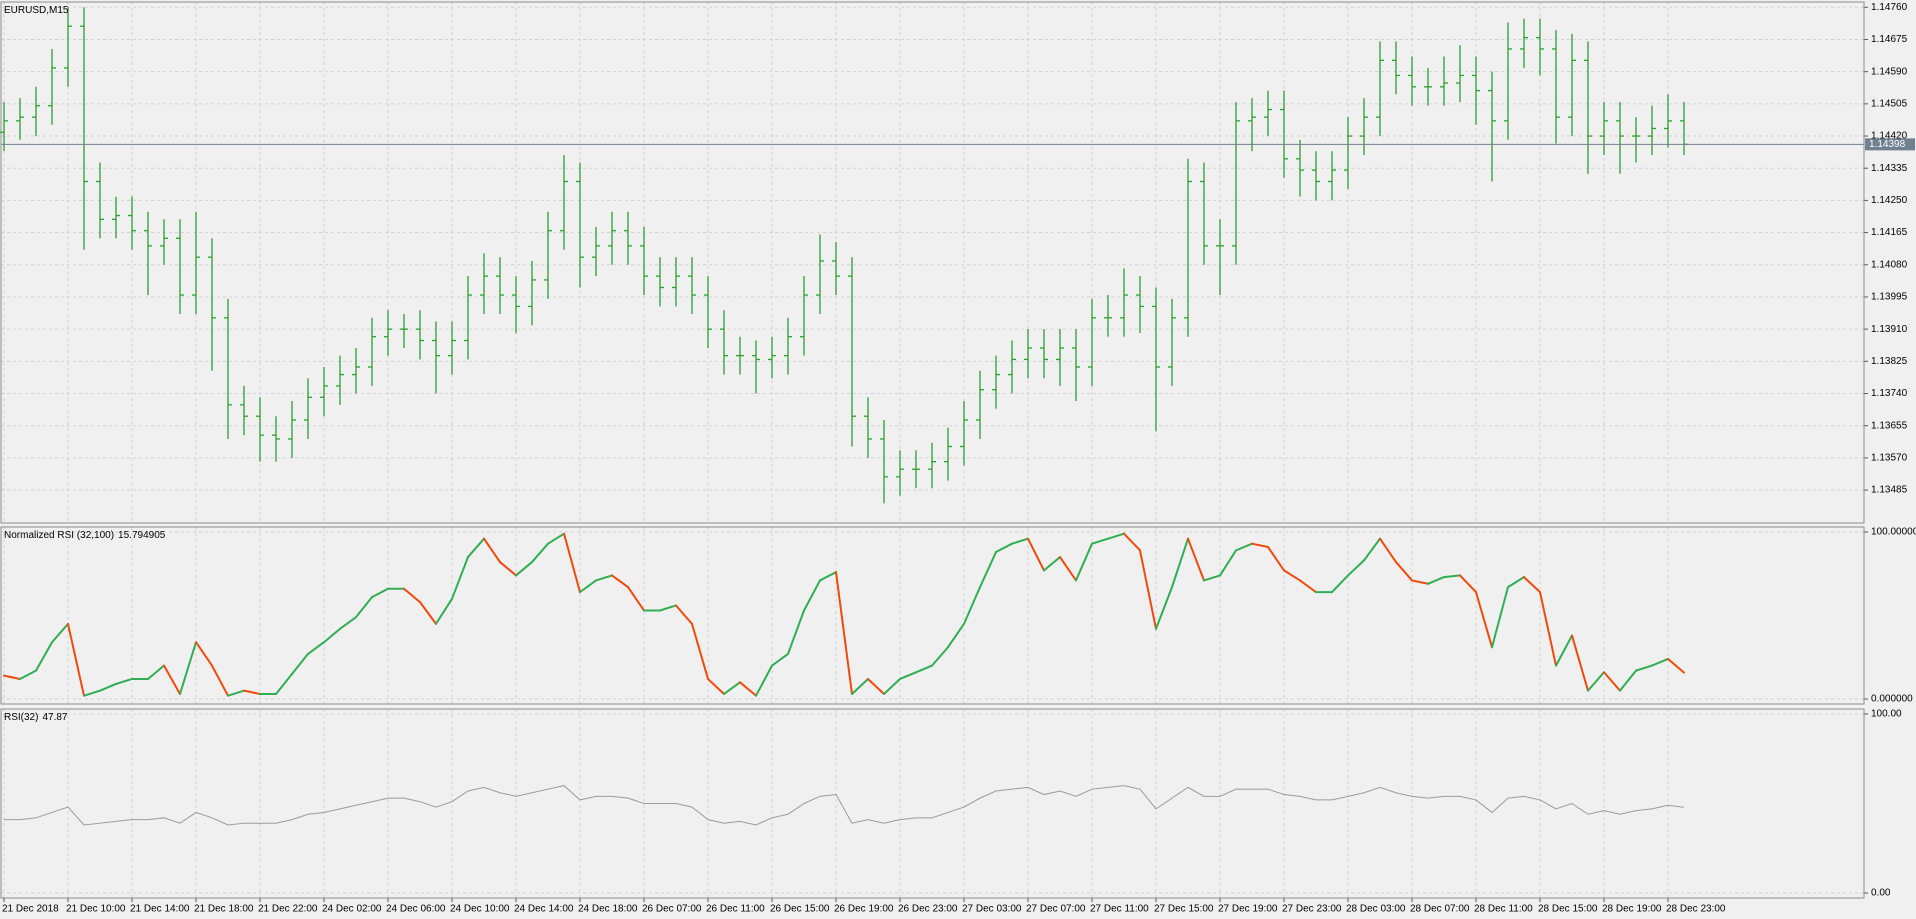 This screenshot has height=919, width=1916. I want to click on current-price-box, so click(1890, 144).